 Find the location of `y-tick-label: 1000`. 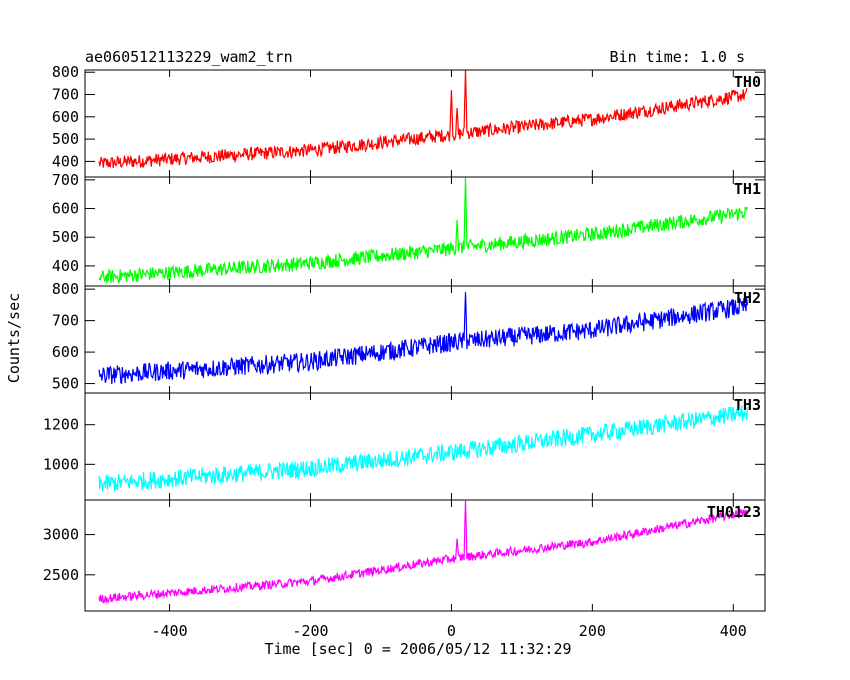

y-tick-label: 1000 is located at coordinates (61, 464).